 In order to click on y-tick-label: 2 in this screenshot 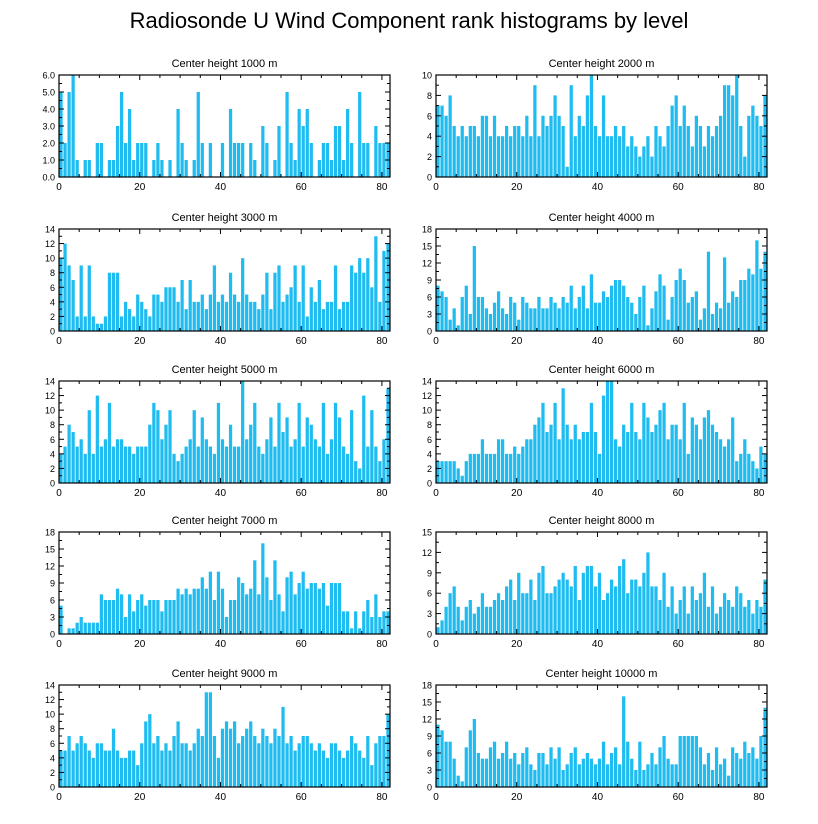, I will do `click(52, 317)`.